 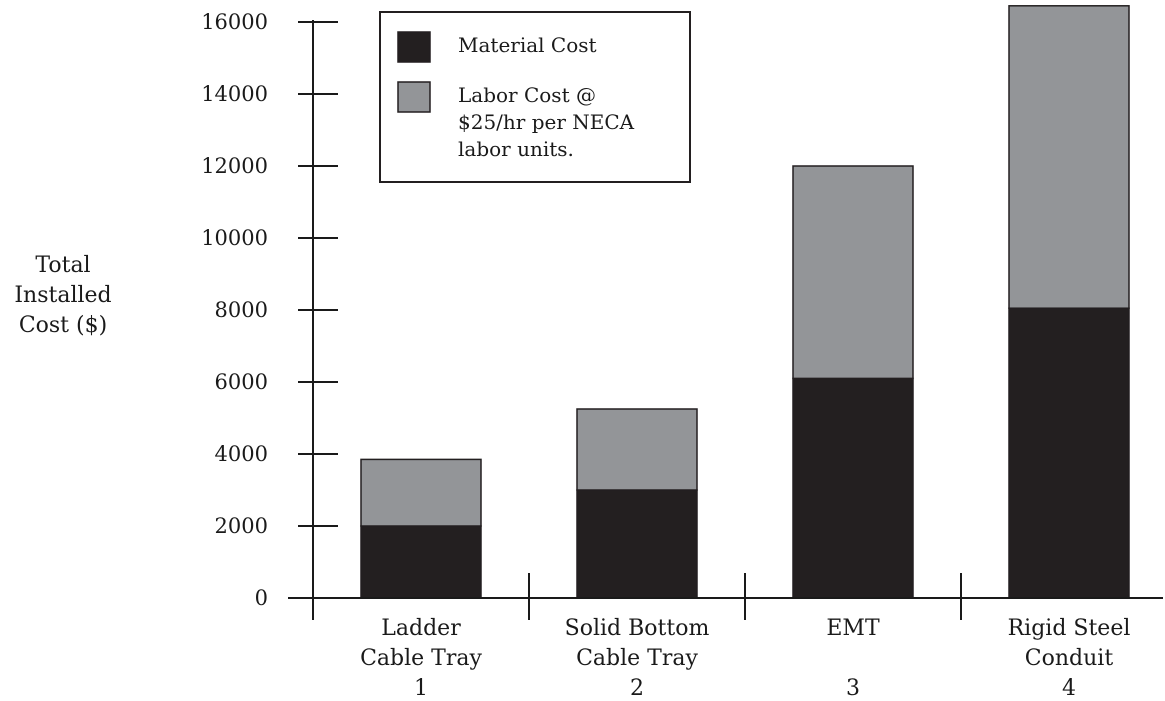 I want to click on category-index-3: 3, so click(x=853, y=688).